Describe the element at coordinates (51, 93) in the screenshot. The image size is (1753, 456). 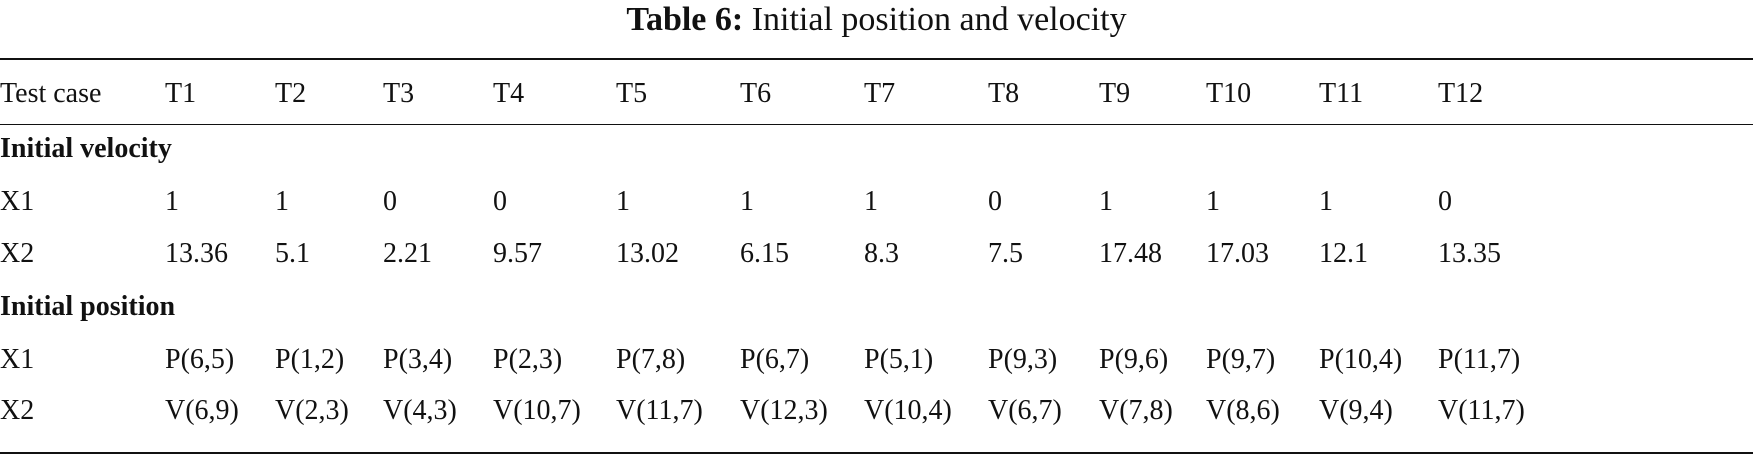
I see `column-header: Test case` at that location.